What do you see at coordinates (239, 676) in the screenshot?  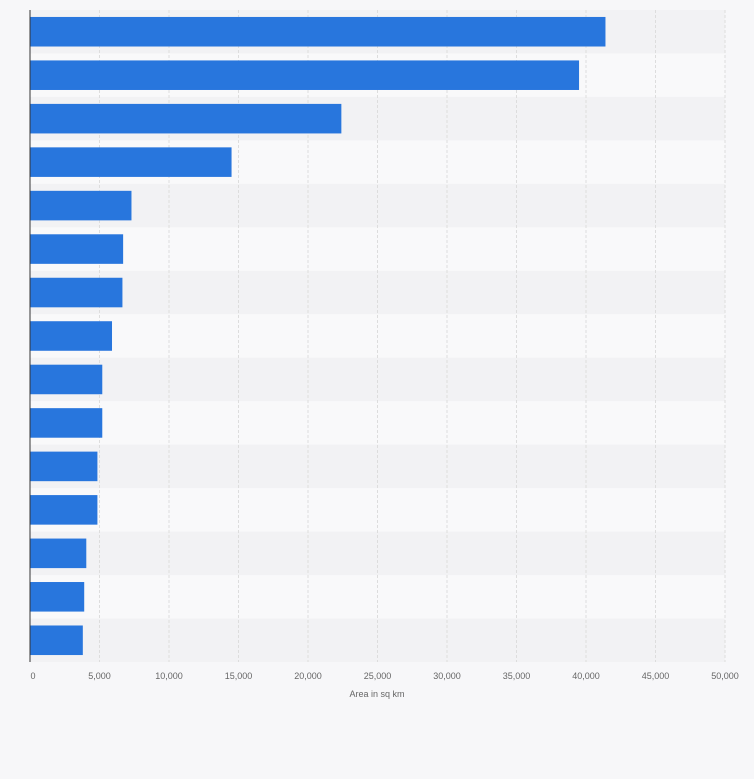 I see `x-tick-label: 15,000` at bounding box center [239, 676].